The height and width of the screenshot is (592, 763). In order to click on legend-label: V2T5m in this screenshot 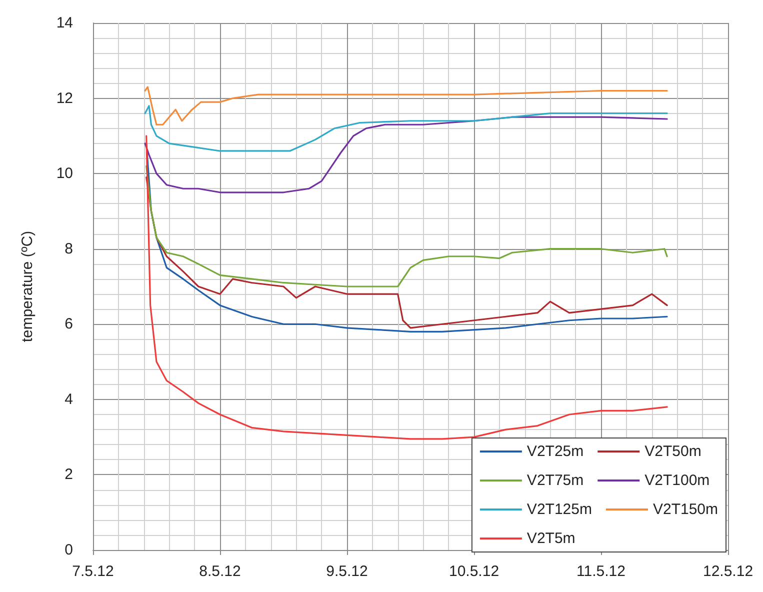, I will do `click(551, 538)`.